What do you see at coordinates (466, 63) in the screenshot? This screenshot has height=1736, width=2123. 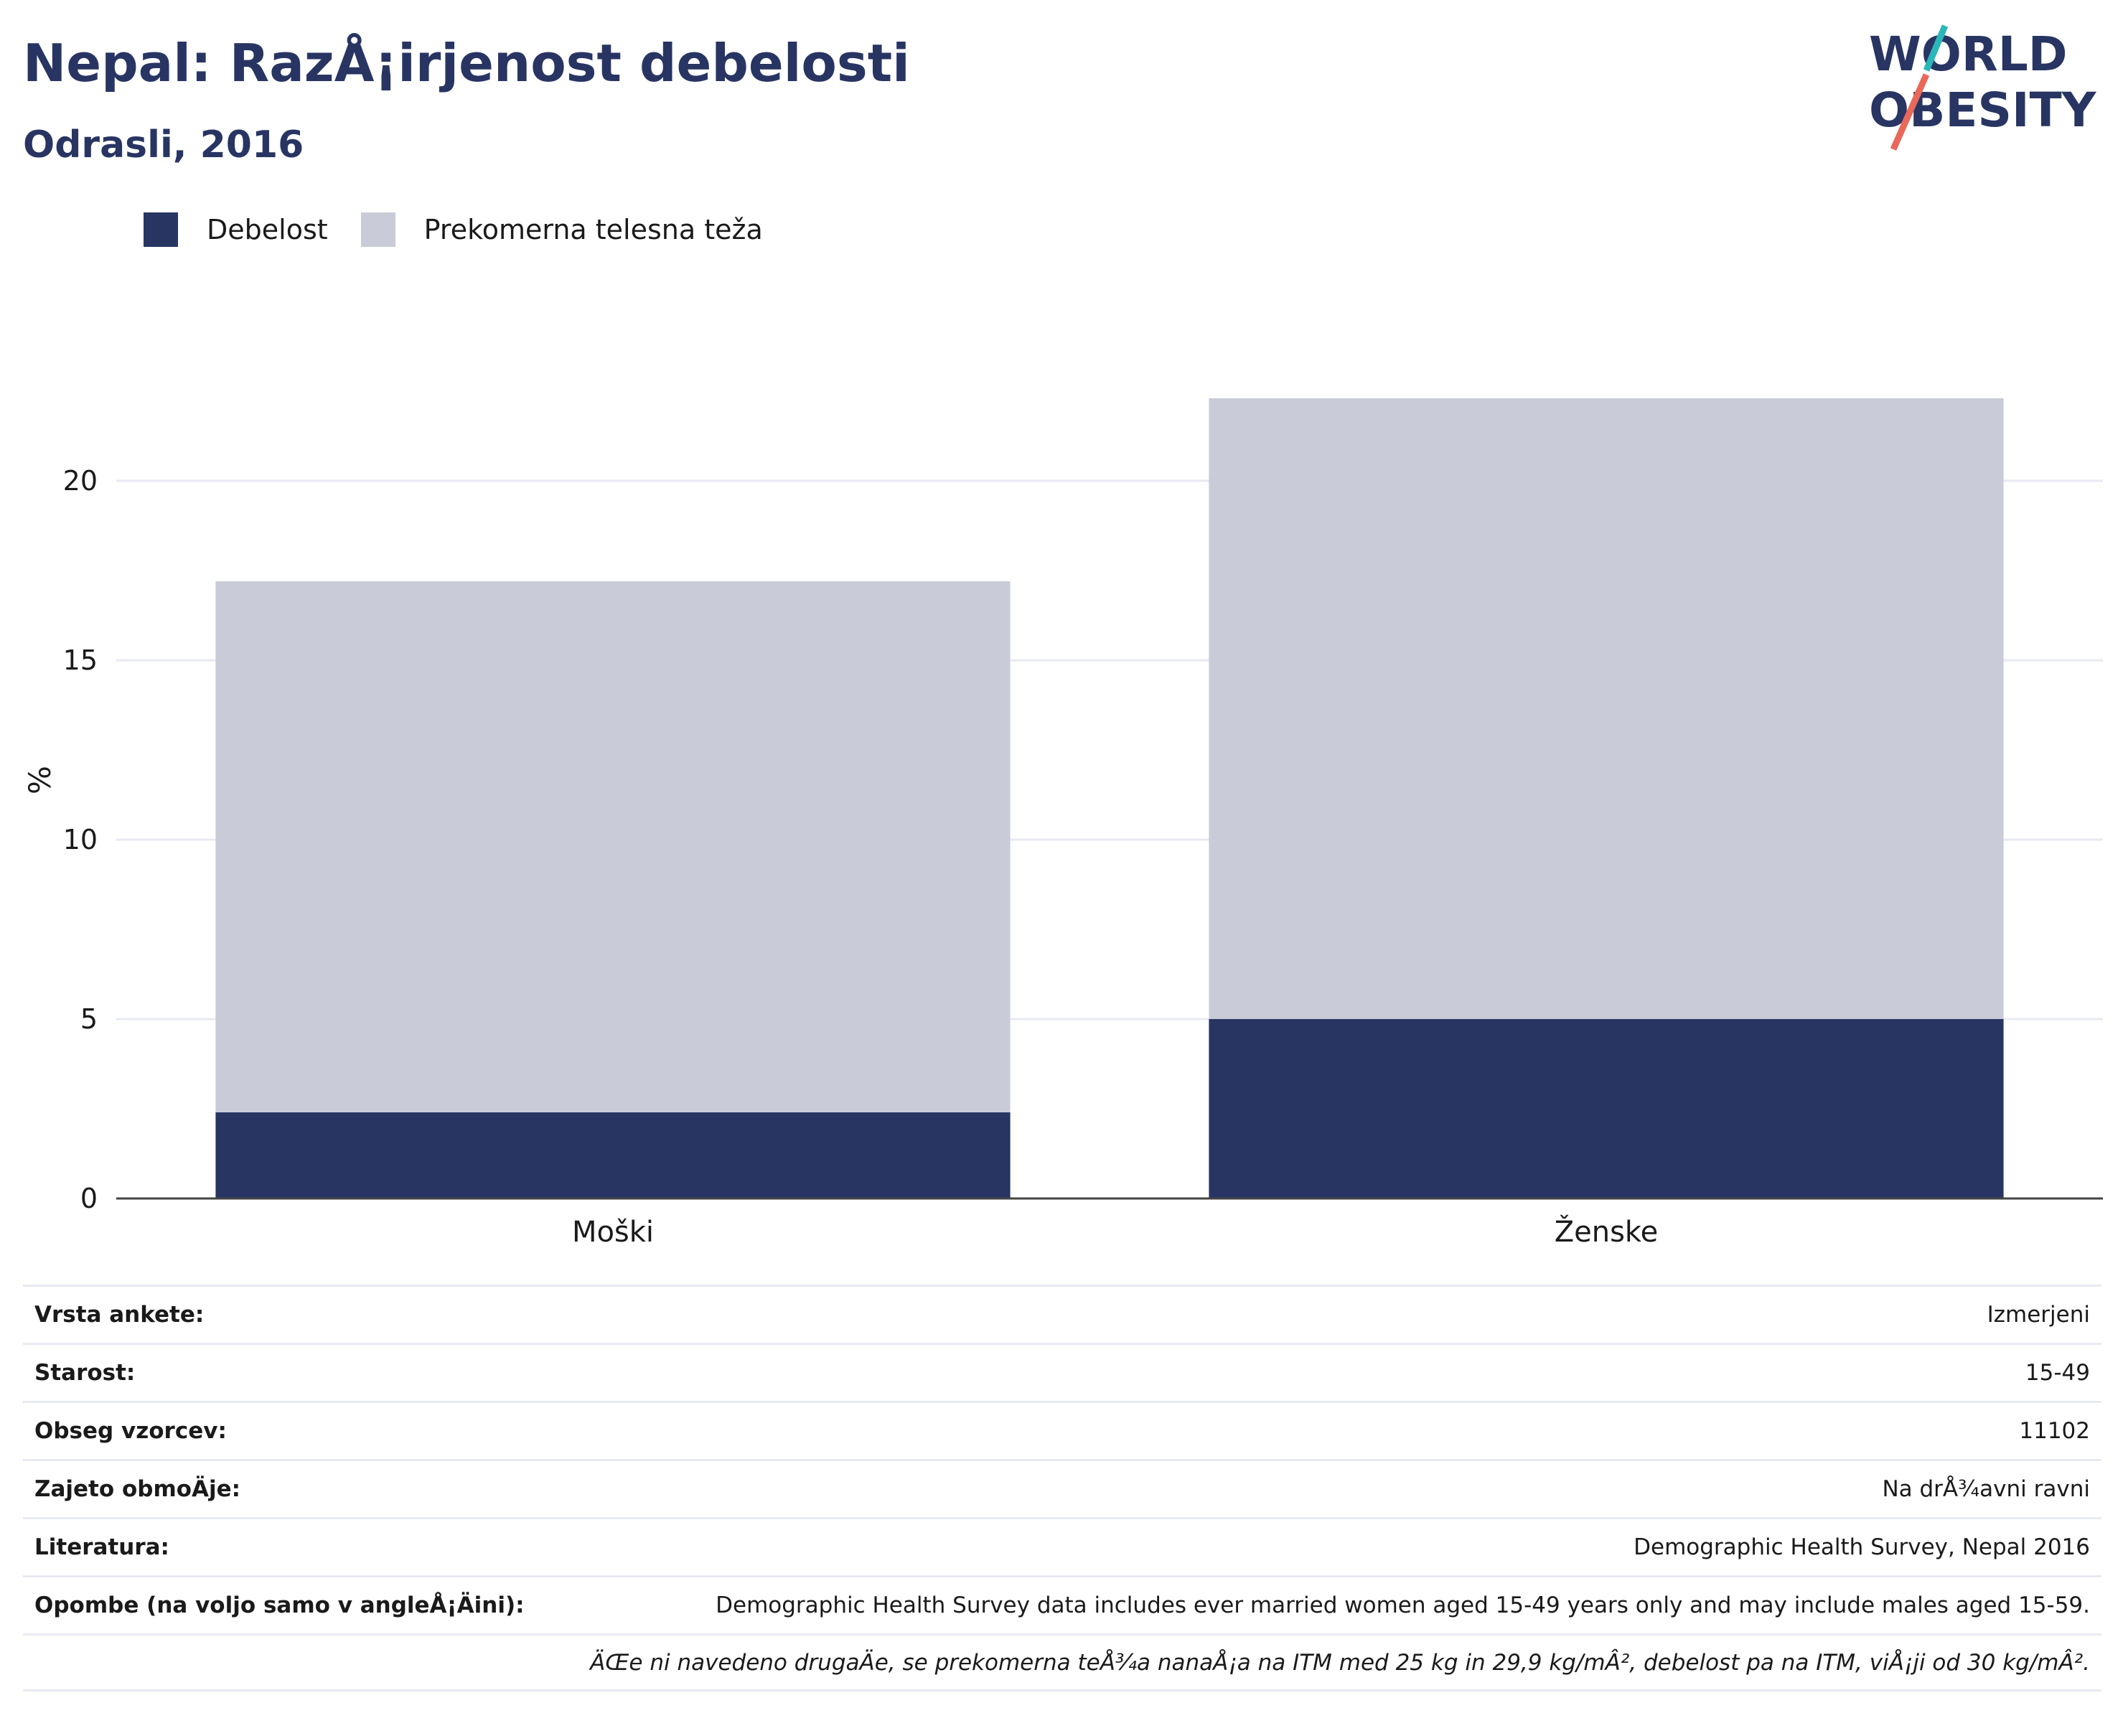 I see `chart-title: Nepal: RazÅ¡irjenost debelosti` at bounding box center [466, 63].